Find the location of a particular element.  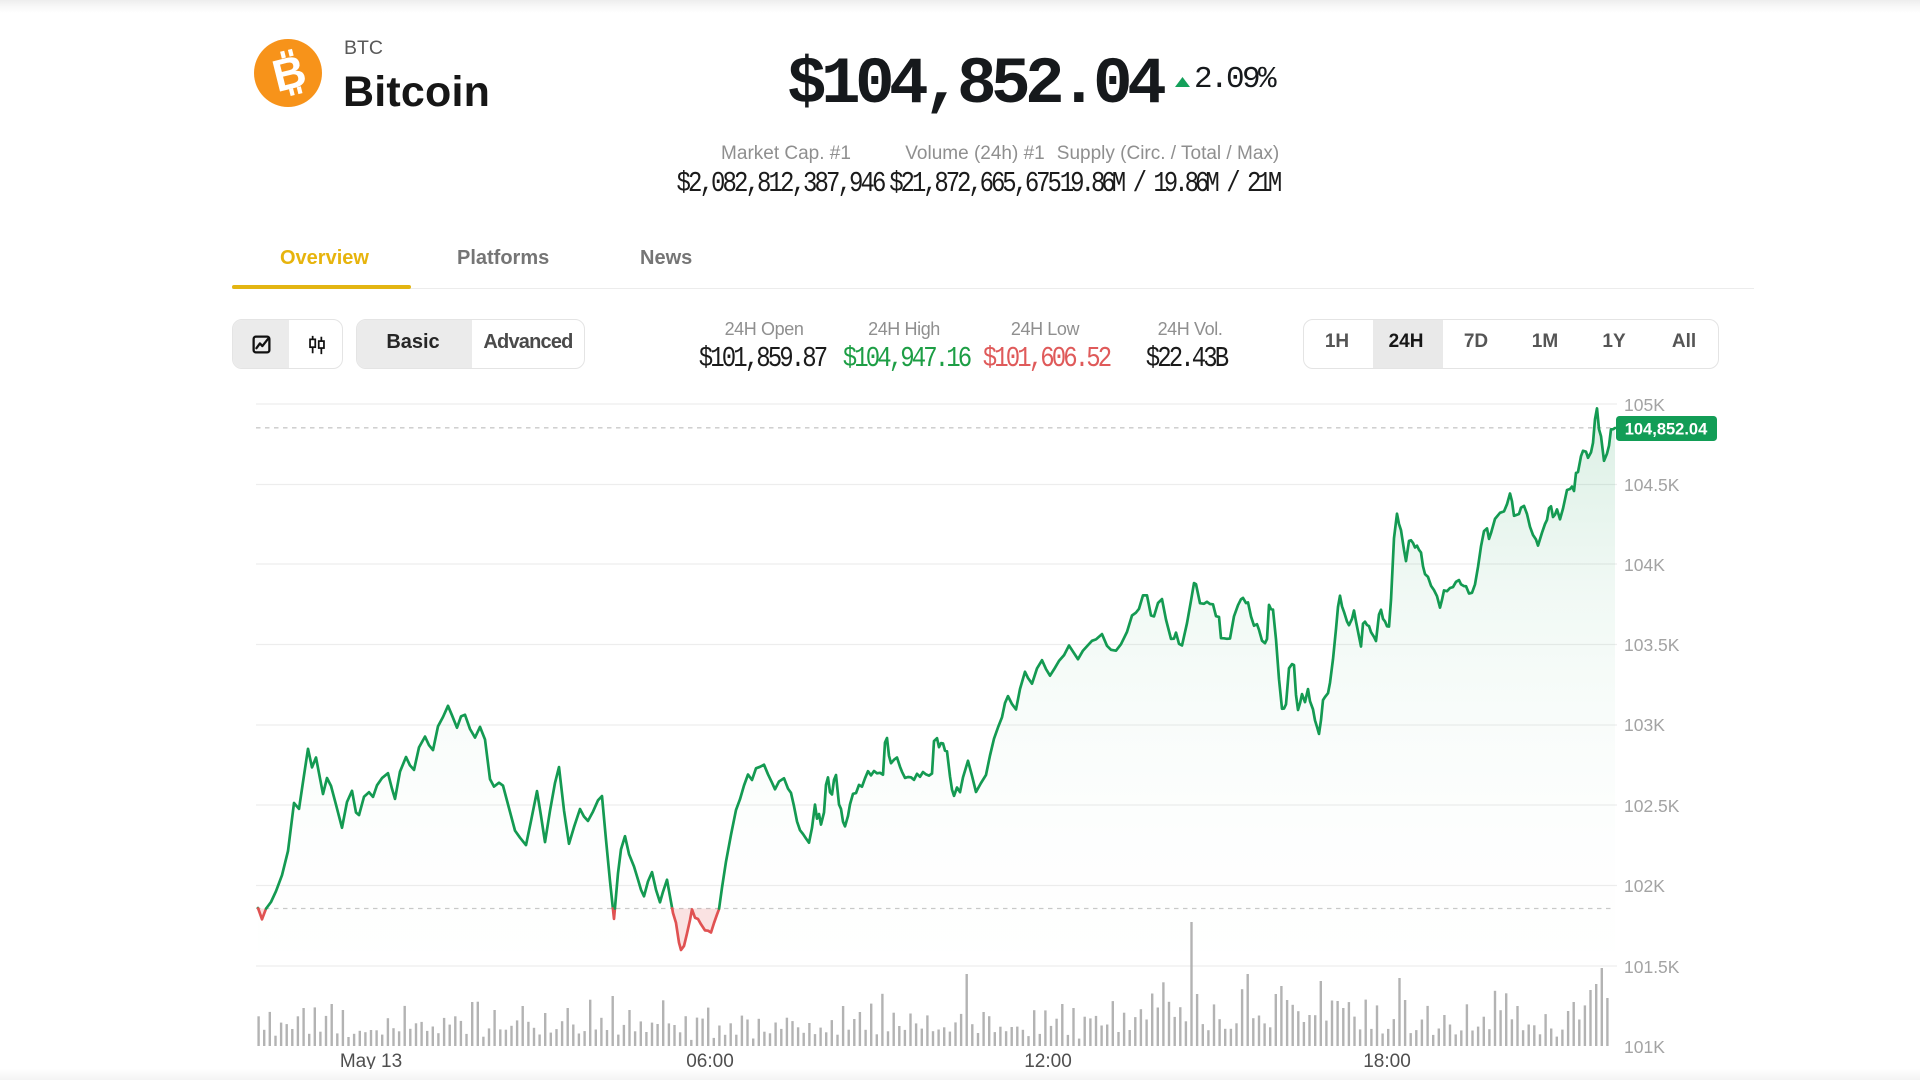

svg-text: 18:00 is located at coordinates (1387, 1061).